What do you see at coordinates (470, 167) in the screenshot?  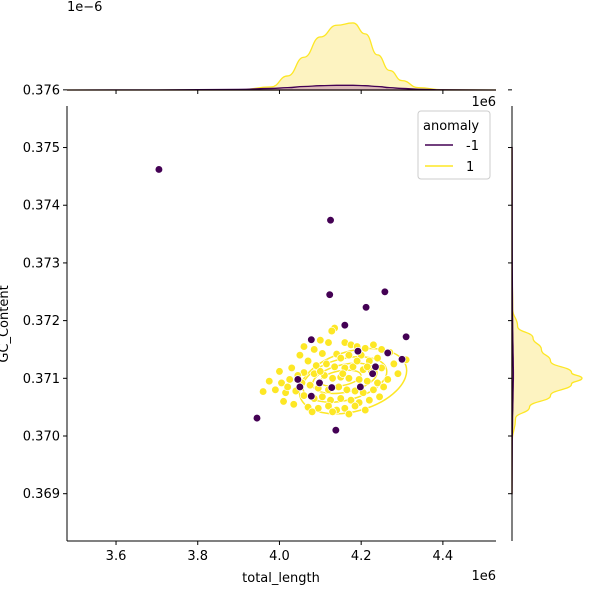 I see `legend-label-1: 1` at bounding box center [470, 167].